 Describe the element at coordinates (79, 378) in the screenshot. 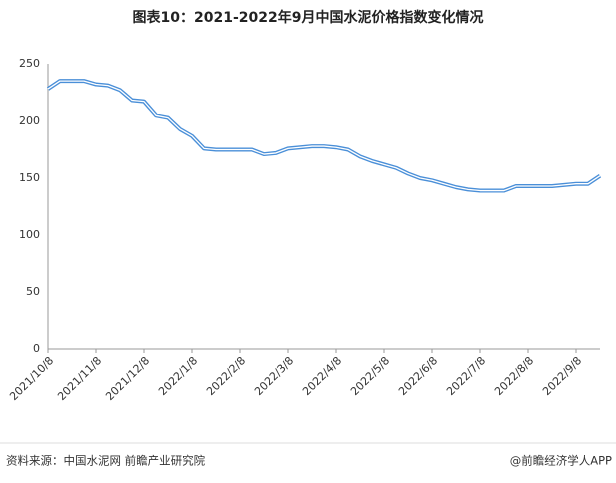

I see `x-tick-label: 2021/11/8` at that location.